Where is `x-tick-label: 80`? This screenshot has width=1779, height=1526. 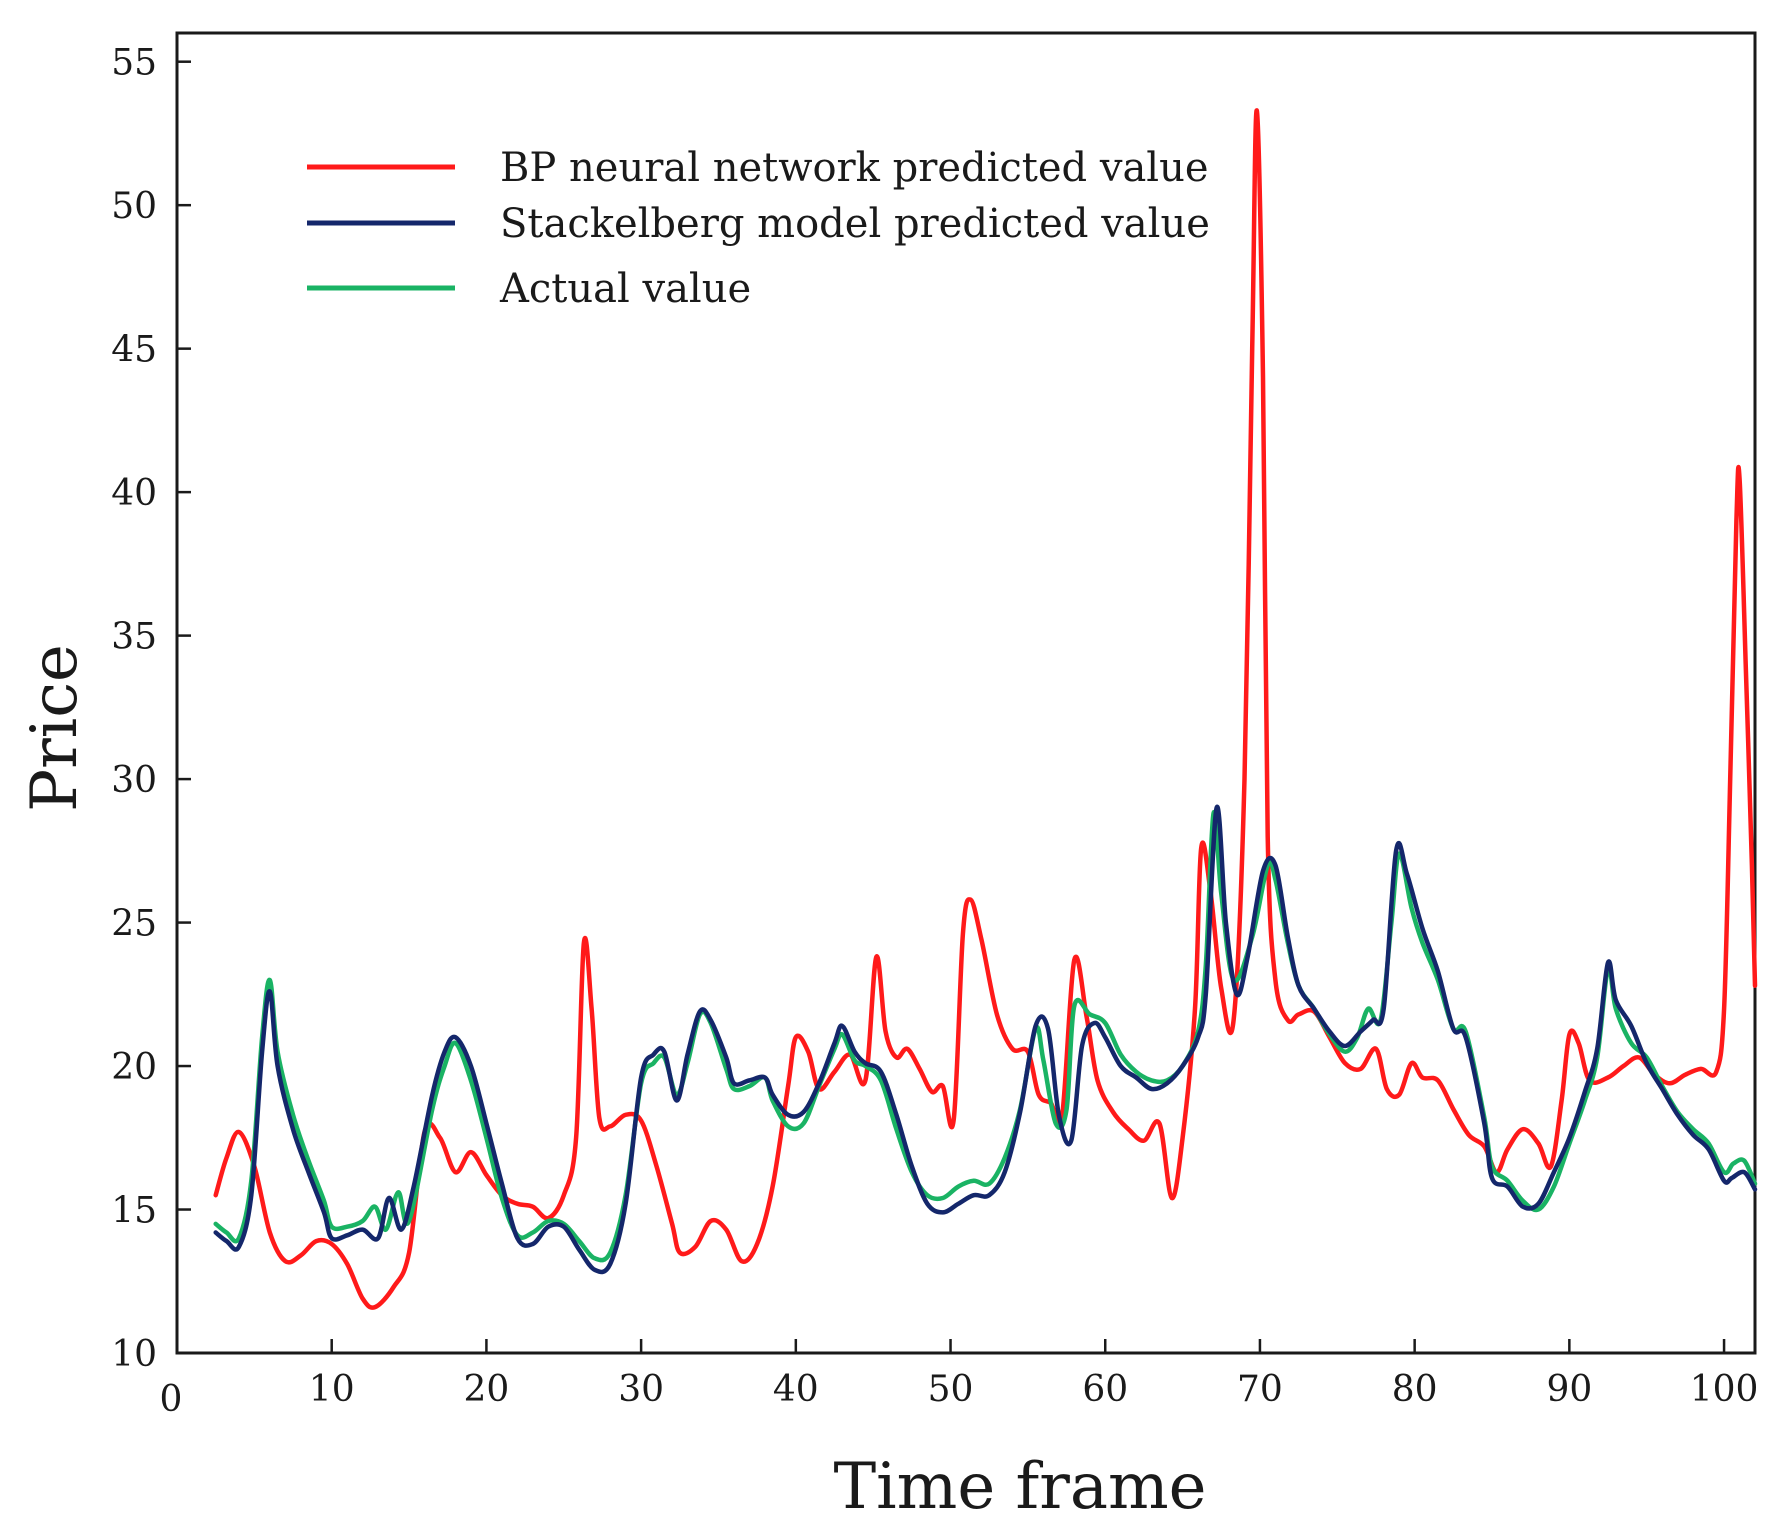 x-tick-label: 80 is located at coordinates (1415, 1389).